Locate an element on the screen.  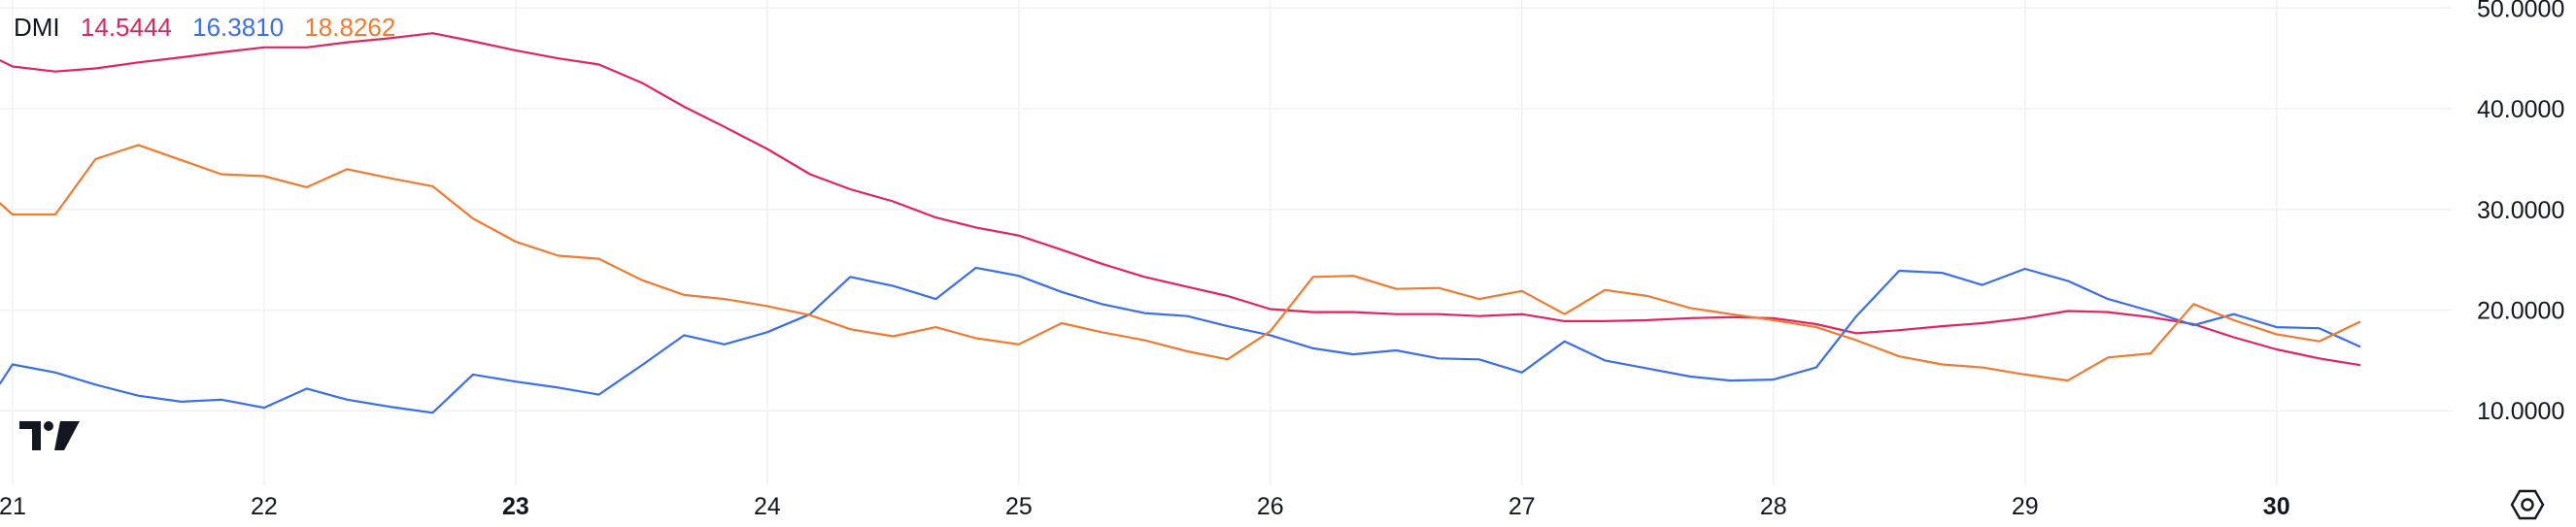
x-tick-label: 27 is located at coordinates (1522, 506).